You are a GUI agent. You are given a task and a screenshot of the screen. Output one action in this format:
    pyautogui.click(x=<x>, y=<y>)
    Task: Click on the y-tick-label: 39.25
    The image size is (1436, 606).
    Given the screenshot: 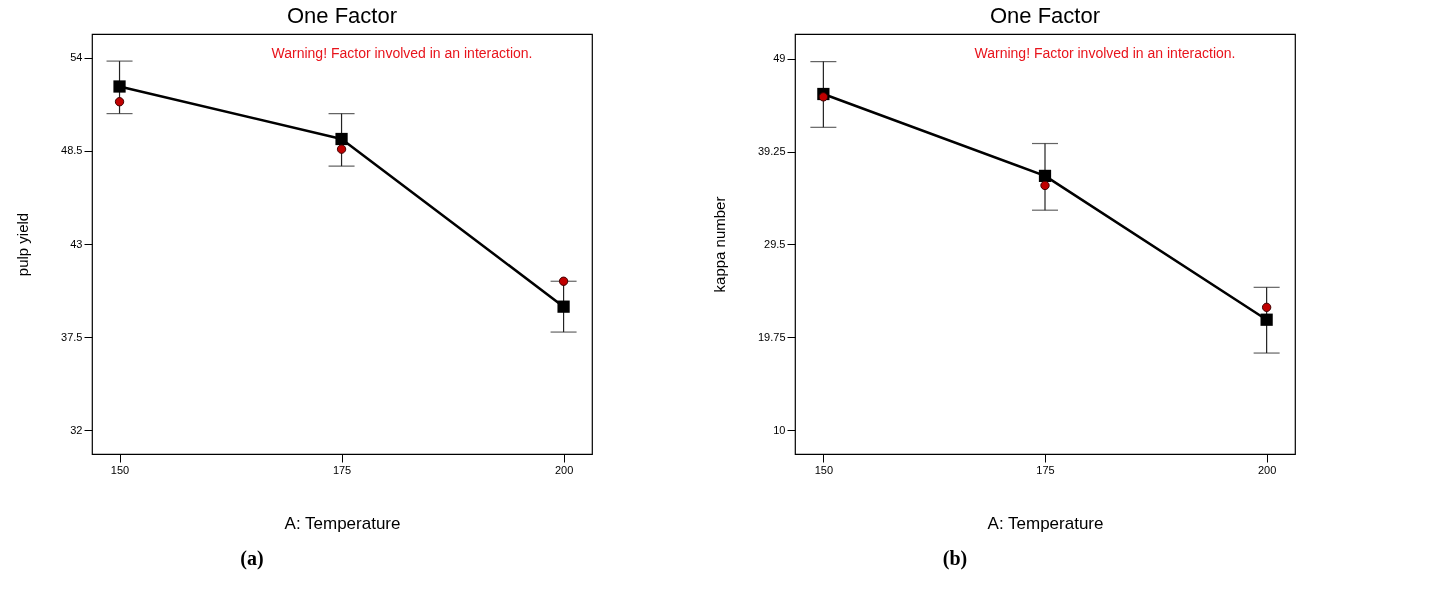 What is the action you would take?
    pyautogui.click(x=771, y=151)
    